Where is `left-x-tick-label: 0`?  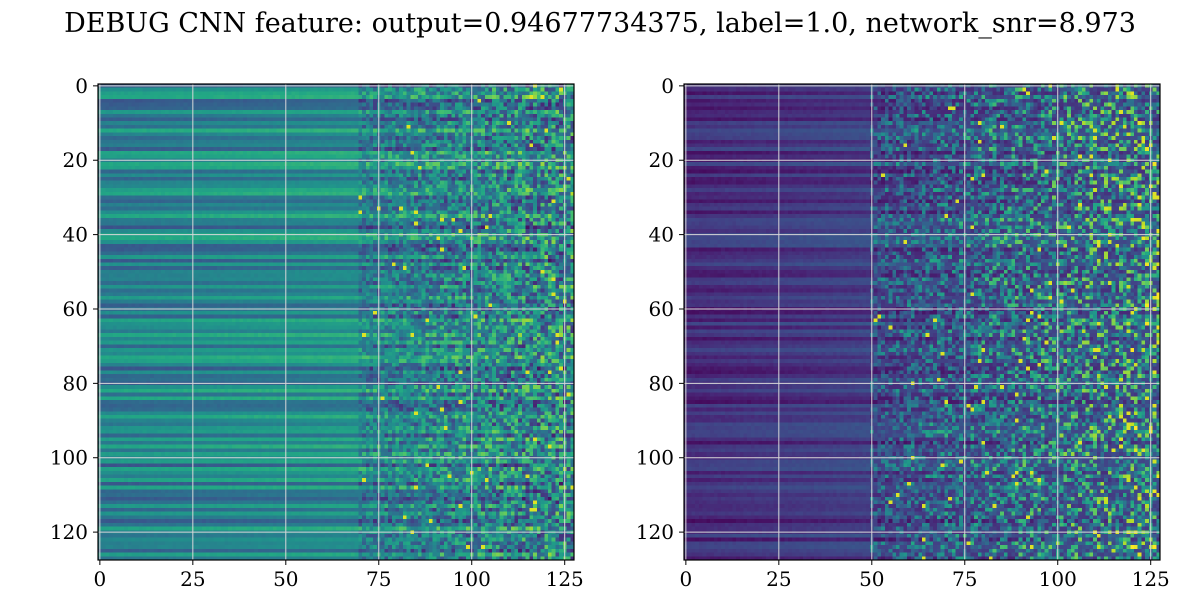
left-x-tick-label: 0 is located at coordinates (99, 579).